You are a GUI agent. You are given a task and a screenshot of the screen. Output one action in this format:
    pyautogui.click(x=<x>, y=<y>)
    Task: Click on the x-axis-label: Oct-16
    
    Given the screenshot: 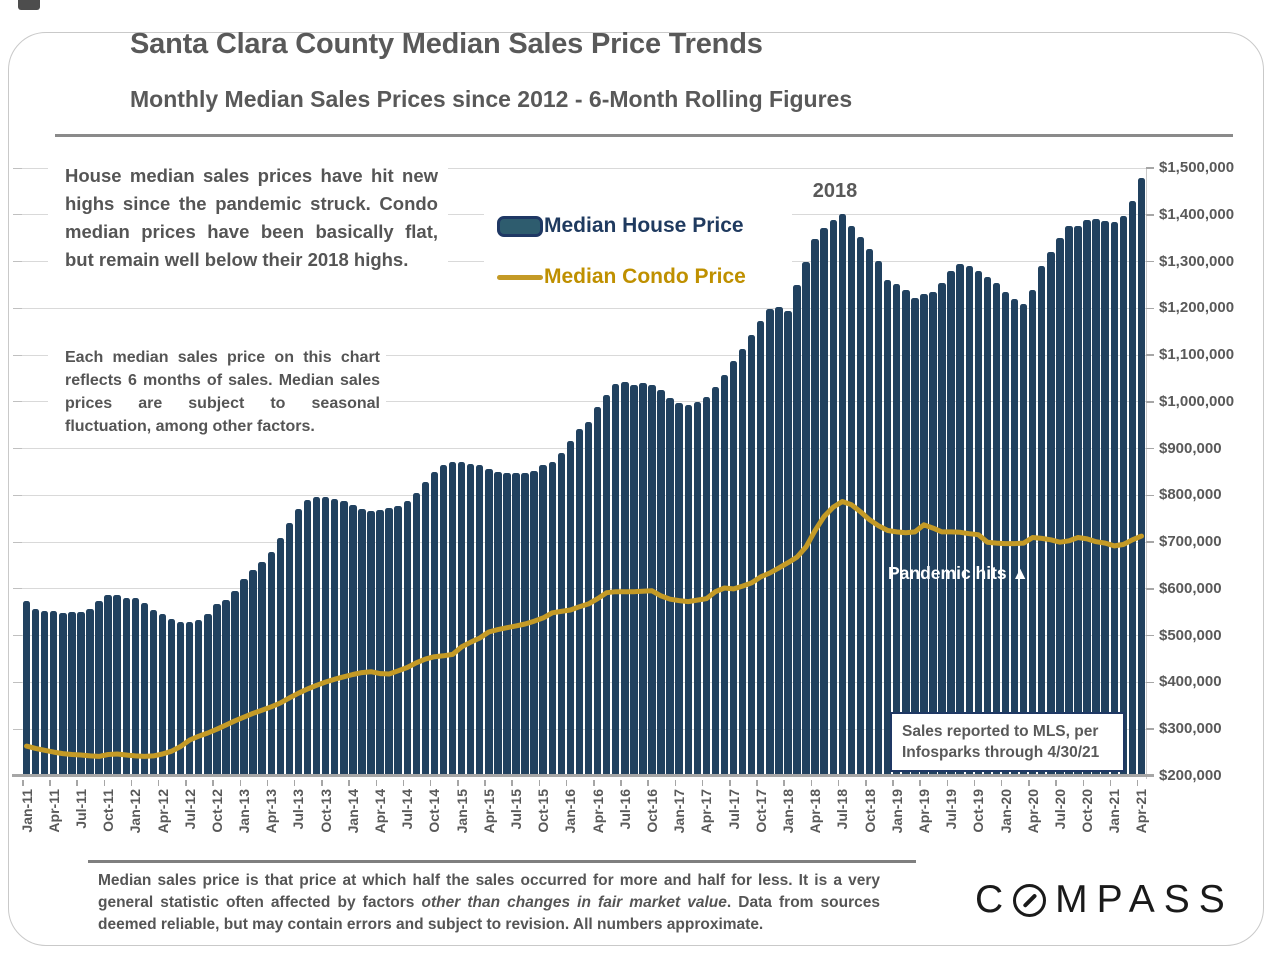 What is the action you would take?
    pyautogui.click(x=651, y=811)
    